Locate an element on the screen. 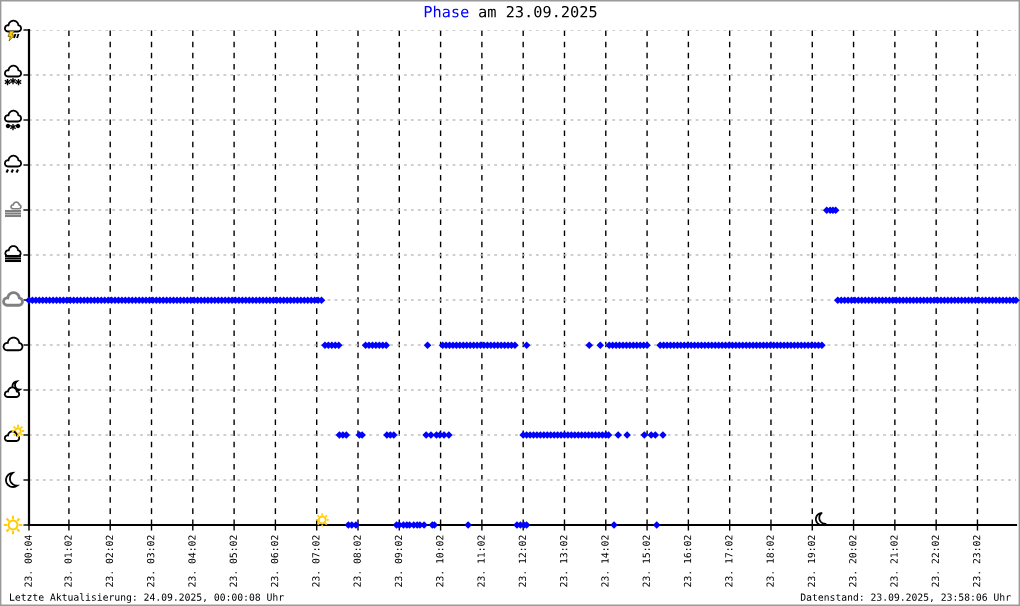  x-tick-label: 23. 21:02 is located at coordinates (894, 561).